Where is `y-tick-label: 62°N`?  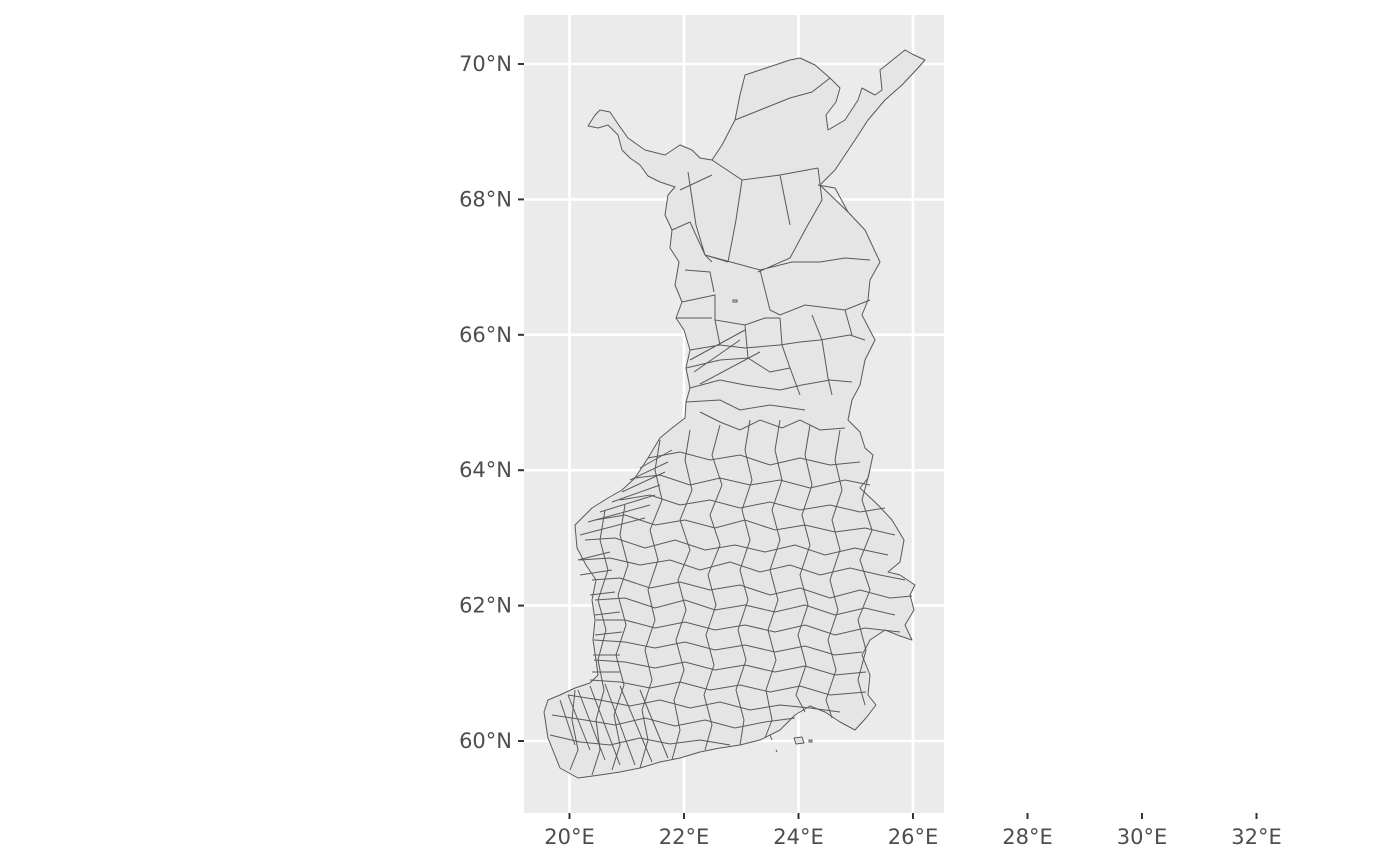
y-tick-label: 62°N is located at coordinates (485, 606).